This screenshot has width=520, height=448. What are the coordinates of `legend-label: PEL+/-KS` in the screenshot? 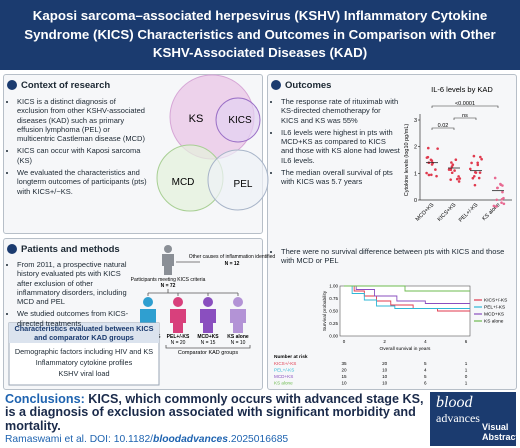 It's located at (494, 308).